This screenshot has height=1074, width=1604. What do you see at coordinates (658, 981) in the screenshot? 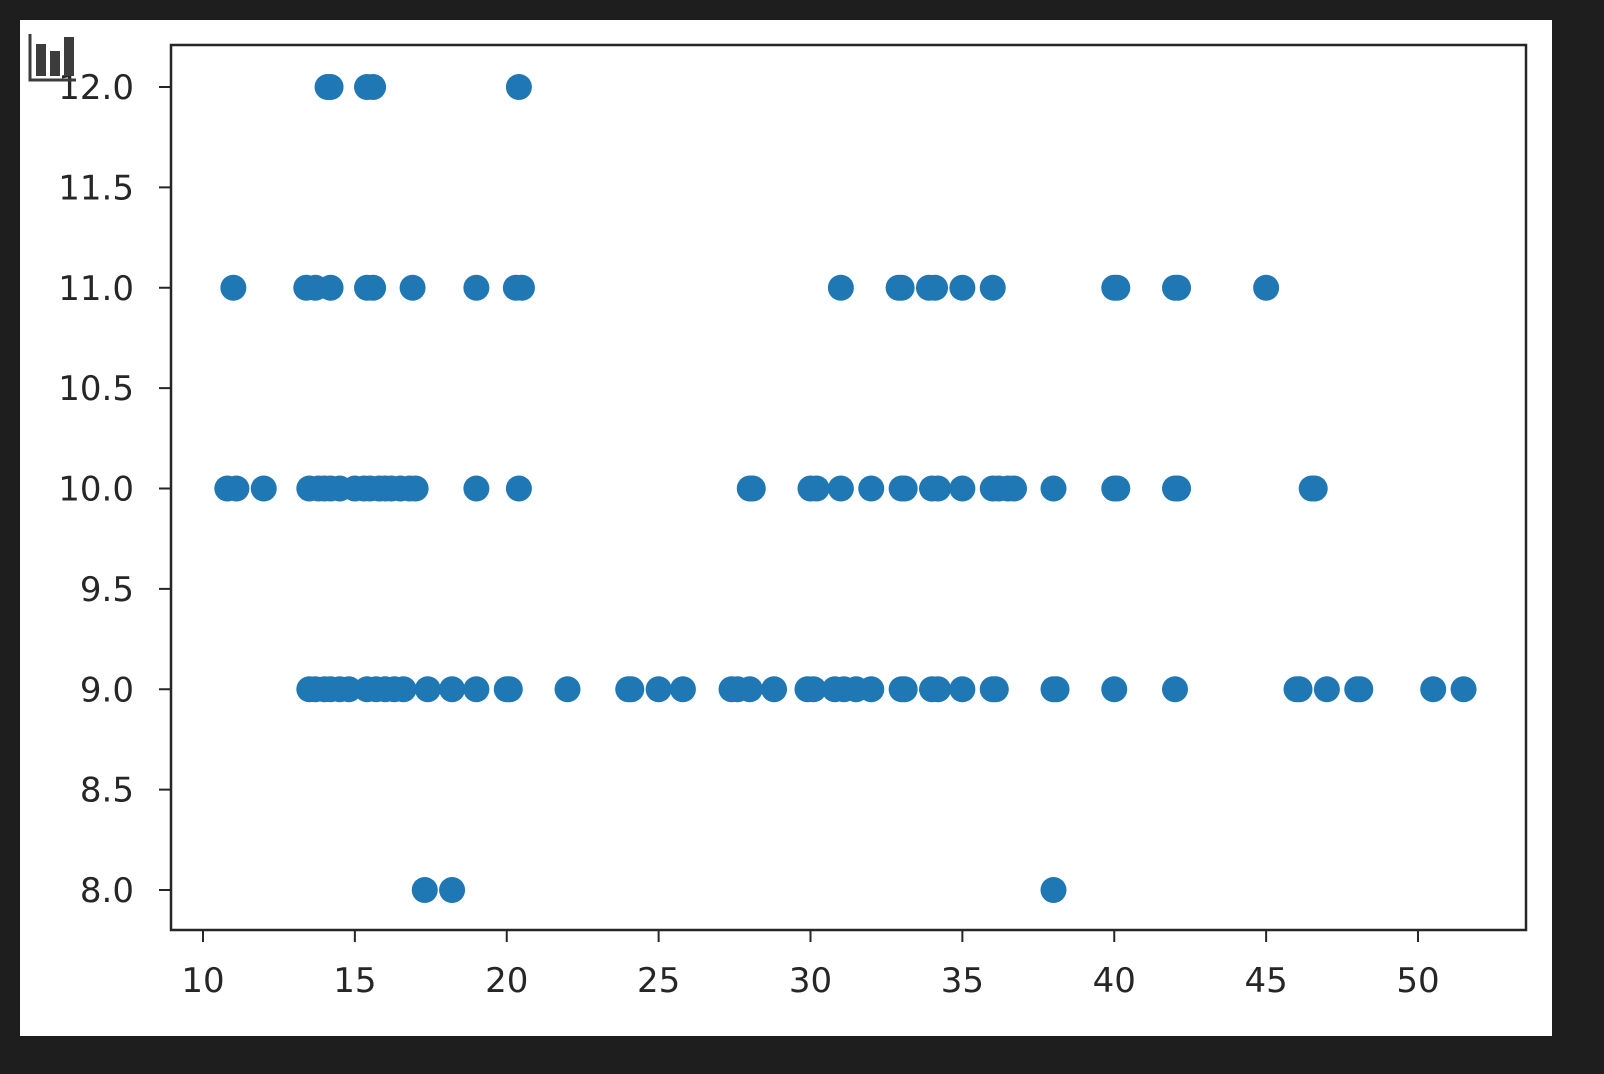
I see `x-tick-label: 25` at bounding box center [658, 981].